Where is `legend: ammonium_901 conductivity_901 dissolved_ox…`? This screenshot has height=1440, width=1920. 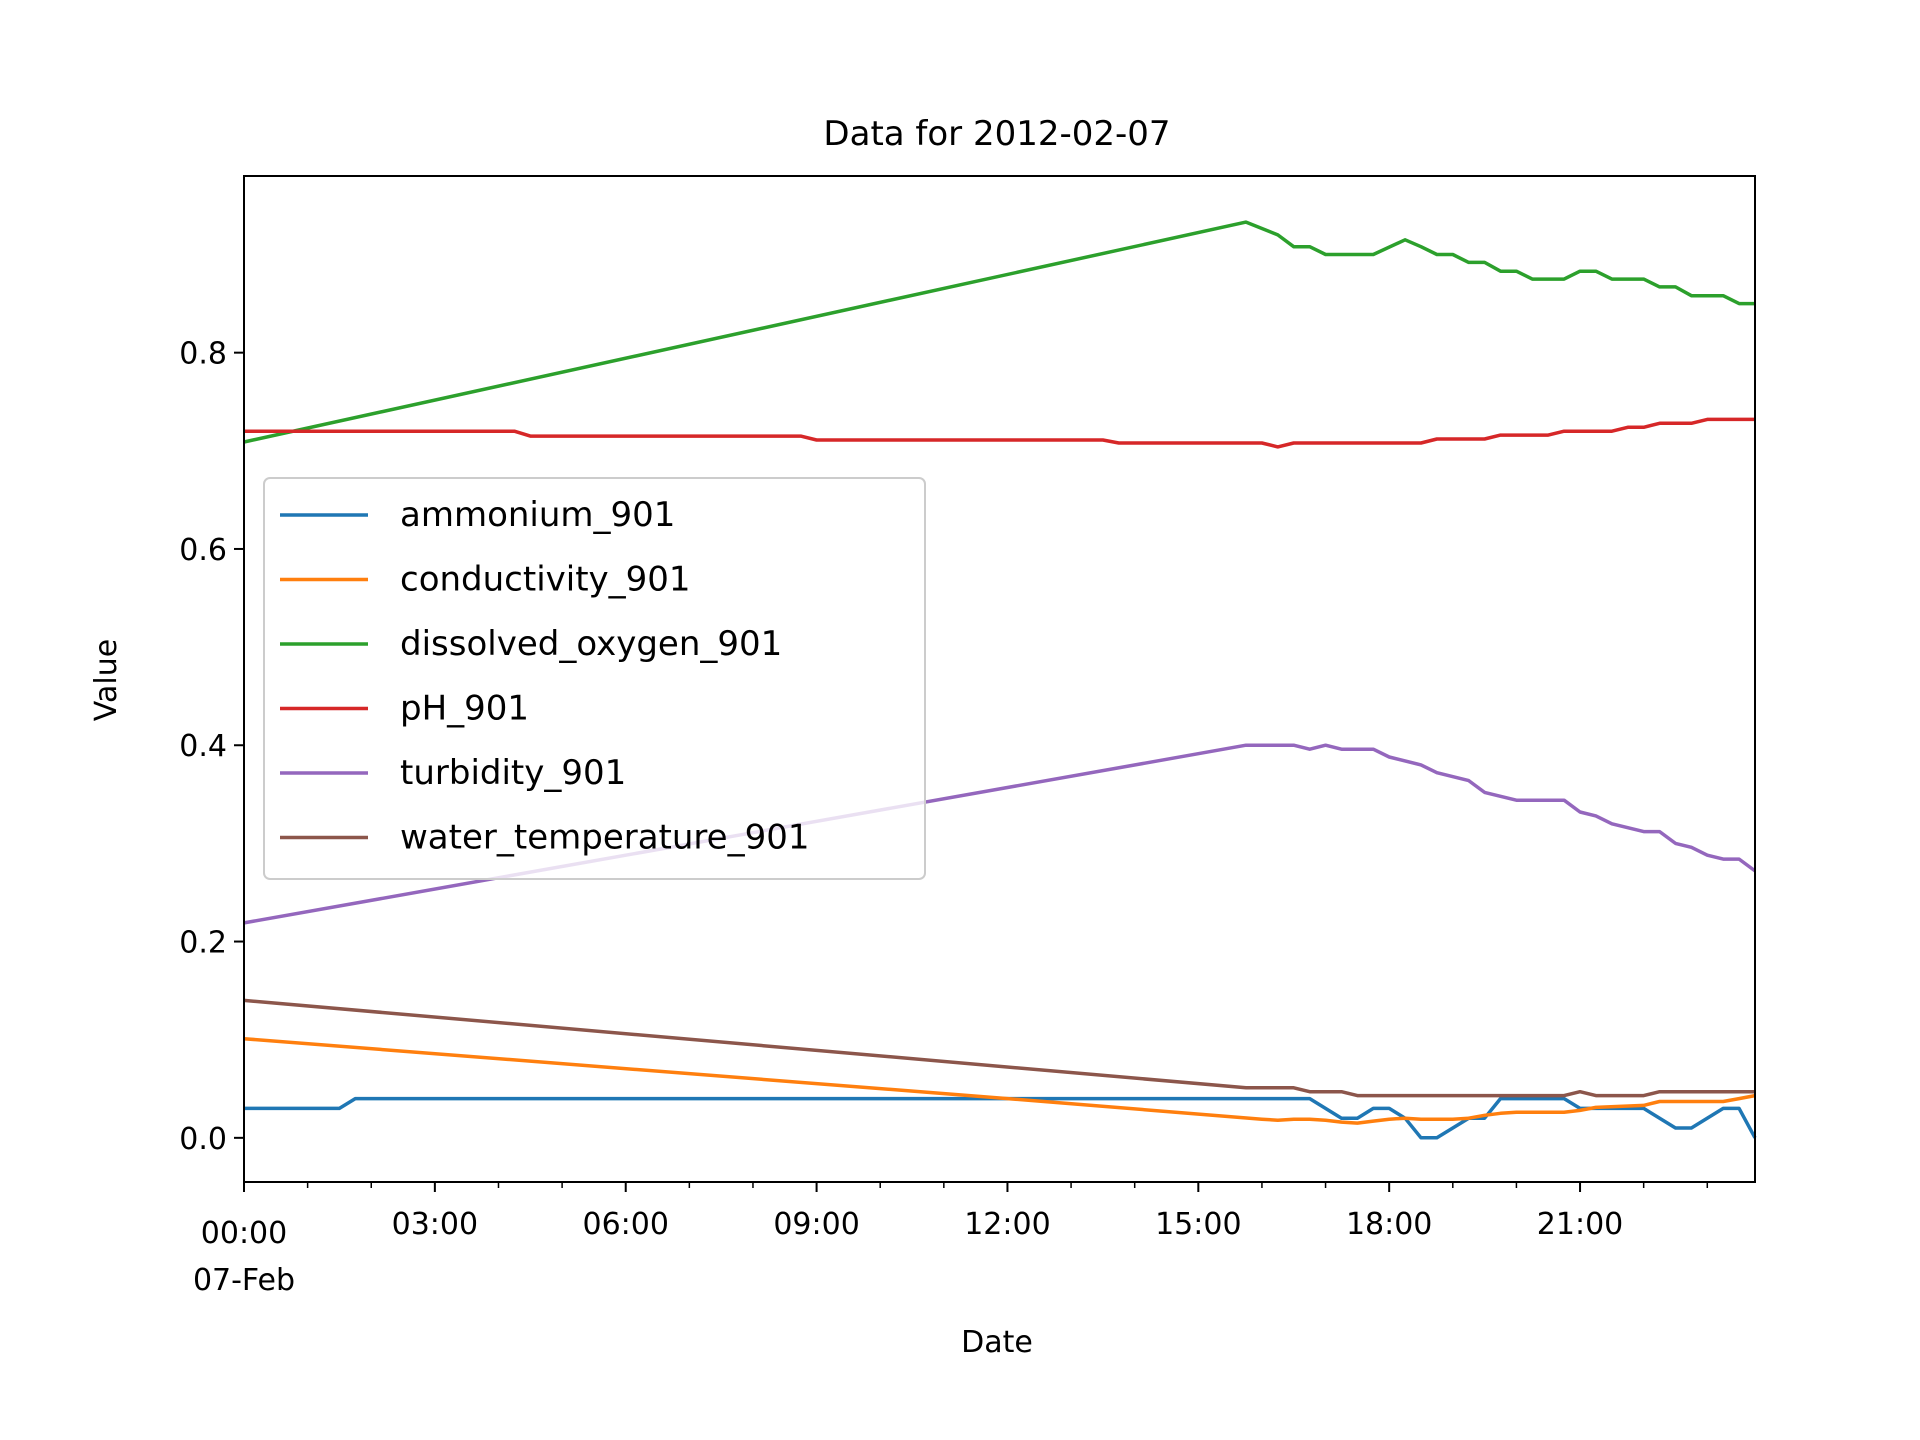 legend: ammonium_901 conductivity_901 dissolved_ox… is located at coordinates (594, 678).